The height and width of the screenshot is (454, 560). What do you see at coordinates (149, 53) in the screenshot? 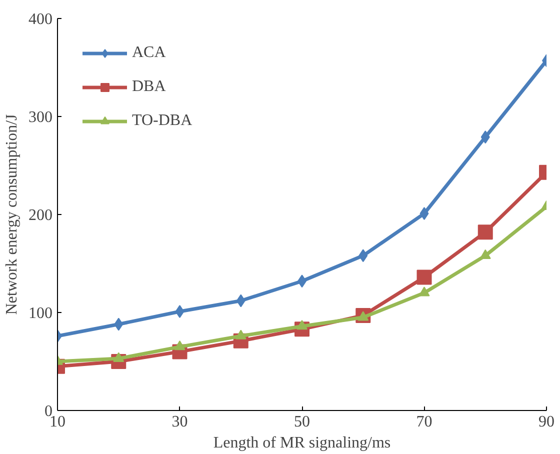
I see `legend-label: ACA` at bounding box center [149, 53].